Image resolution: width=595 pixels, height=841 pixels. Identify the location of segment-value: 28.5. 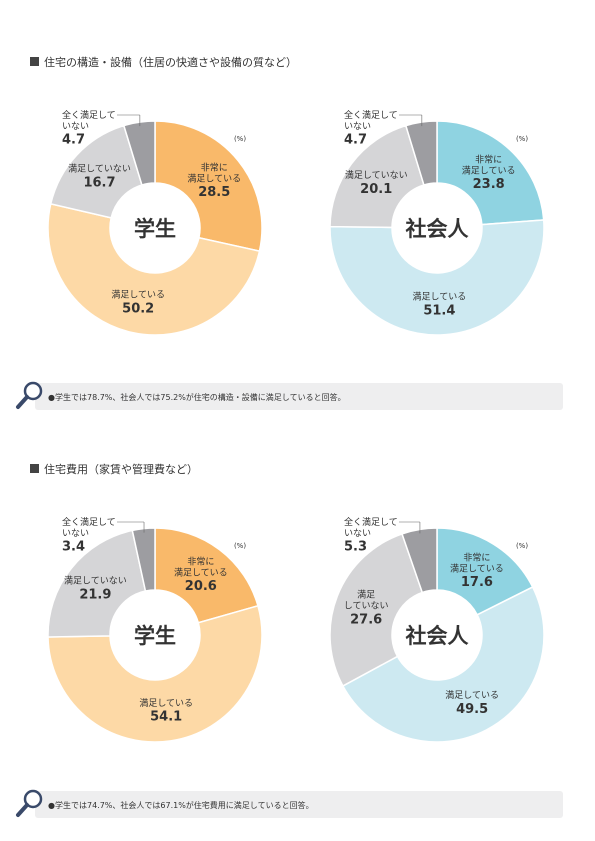
(214, 192).